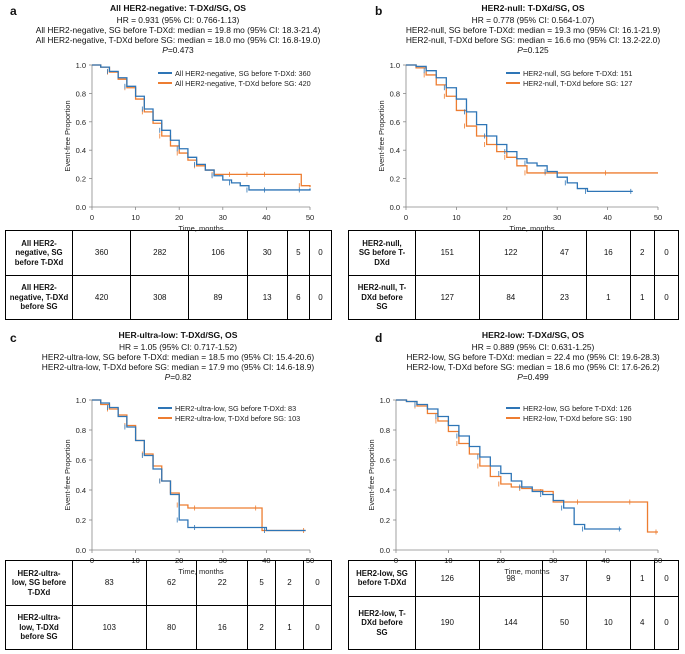  I want to click on number-at-risk: 122, so click(511, 253).